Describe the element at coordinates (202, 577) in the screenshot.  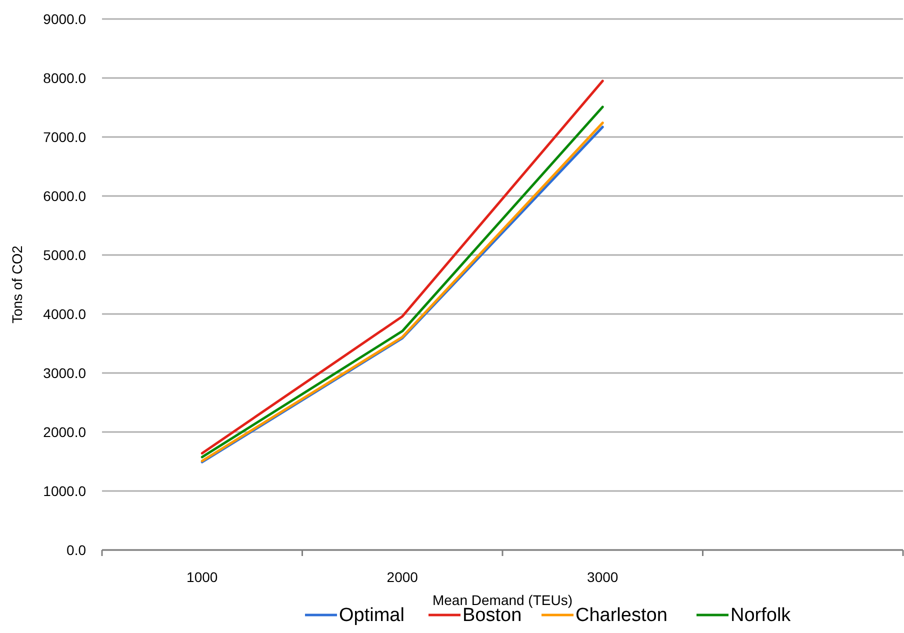
I see `x-tick-label: 1000` at that location.